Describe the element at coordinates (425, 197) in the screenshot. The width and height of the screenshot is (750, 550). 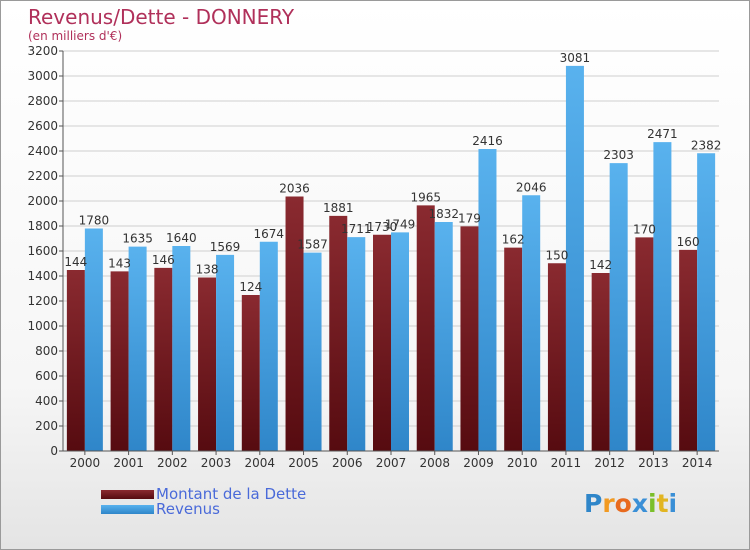
I see `data-label-dette-2008: 1965` at that location.